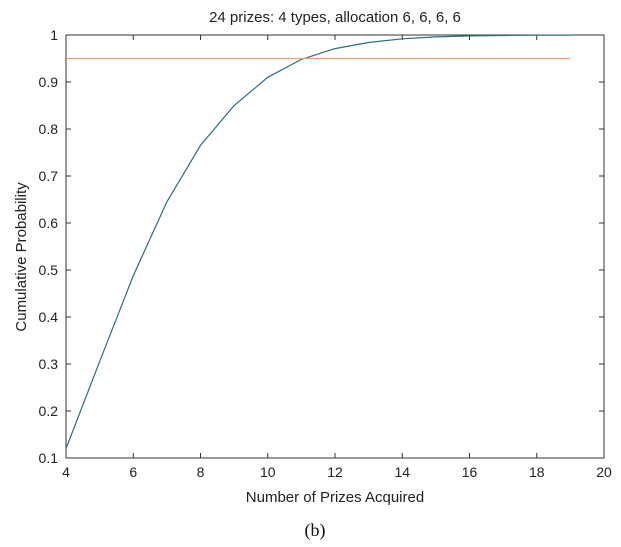 The height and width of the screenshot is (547, 621). I want to click on y-tick-label: 0.5, so click(49, 270).